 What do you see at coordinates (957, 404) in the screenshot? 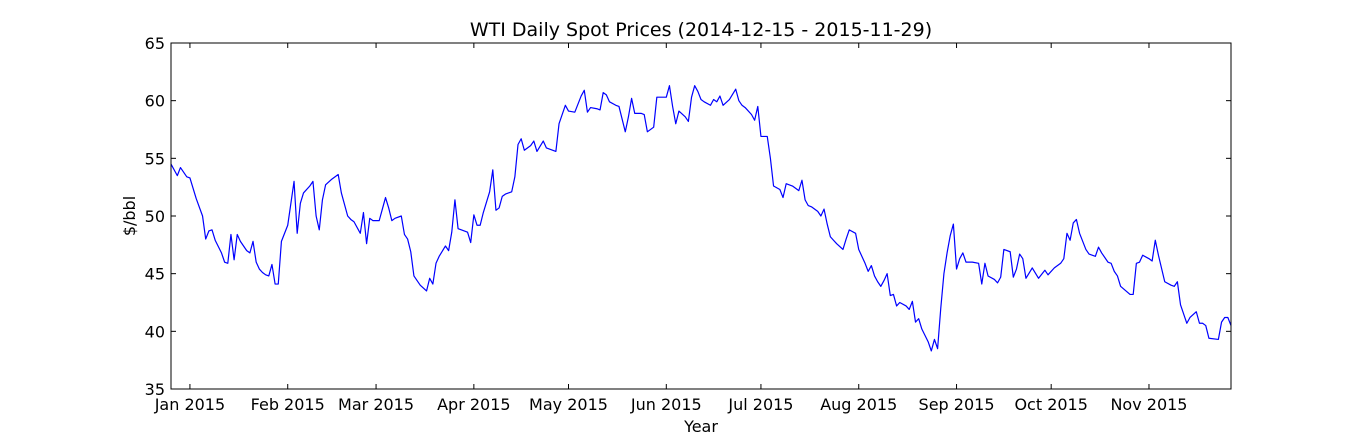
I see `x-tick-label: Sep 2015` at bounding box center [957, 404].